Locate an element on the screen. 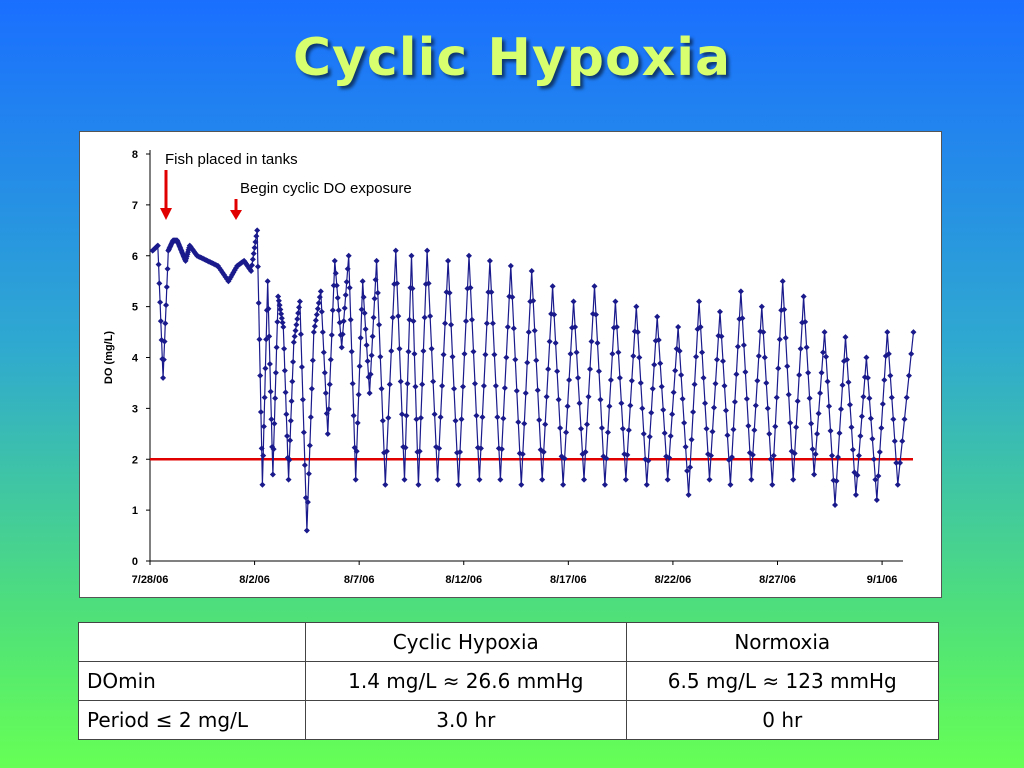 The image size is (1024, 768). table-header-blank is located at coordinates (192, 642).